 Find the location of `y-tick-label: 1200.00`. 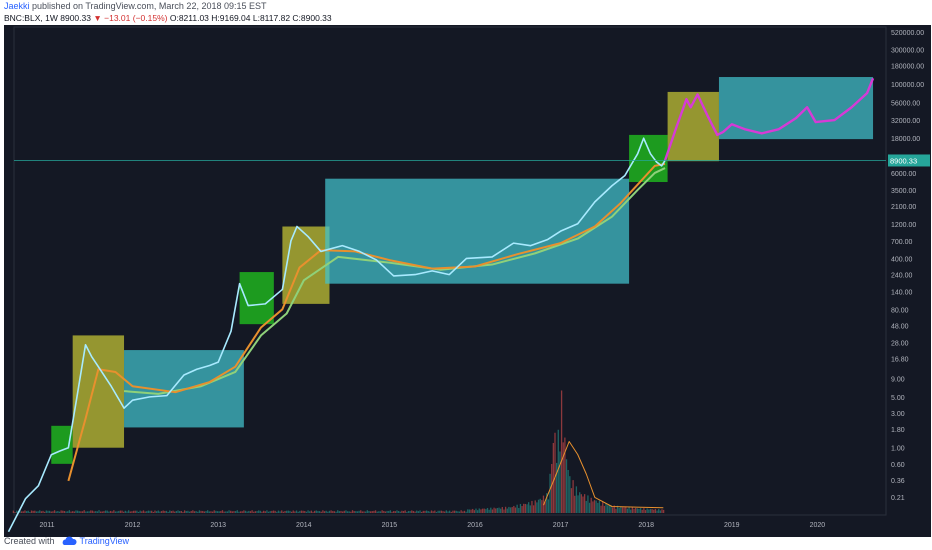

y-tick-label: 1200.00 is located at coordinates (903, 225).